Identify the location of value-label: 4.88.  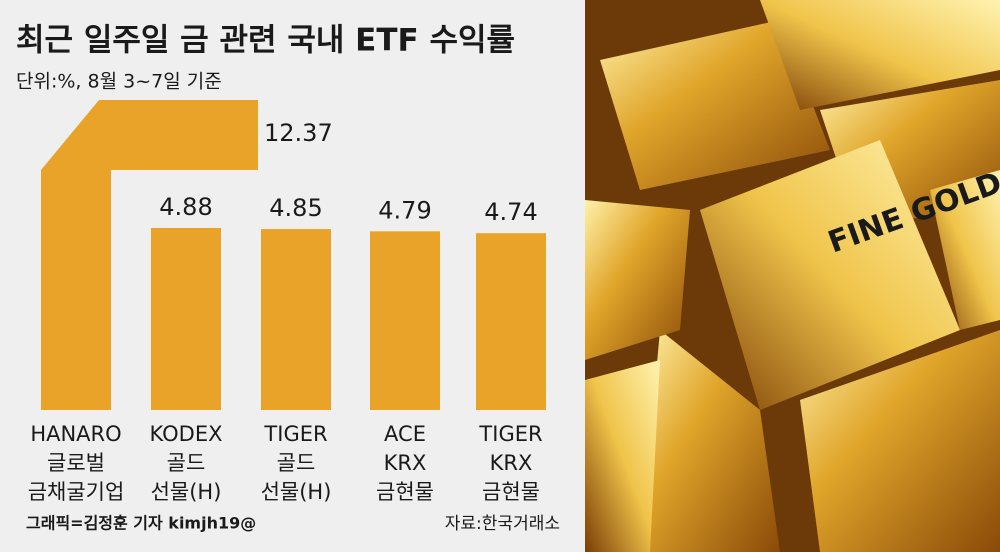
(185, 207).